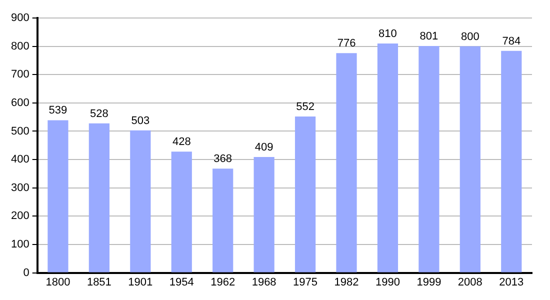  Describe the element at coordinates (387, 282) in the screenshot. I see `x-tick-label: 1990` at that location.